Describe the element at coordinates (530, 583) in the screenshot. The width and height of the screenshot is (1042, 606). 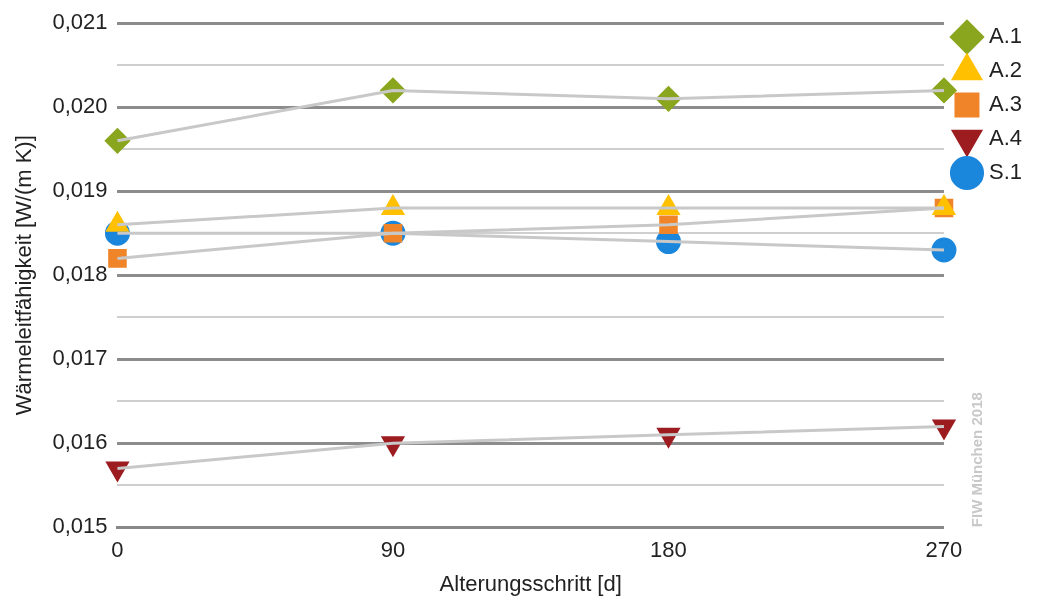
I see `x-axis-title: Alterungsschritt [d]` at that location.